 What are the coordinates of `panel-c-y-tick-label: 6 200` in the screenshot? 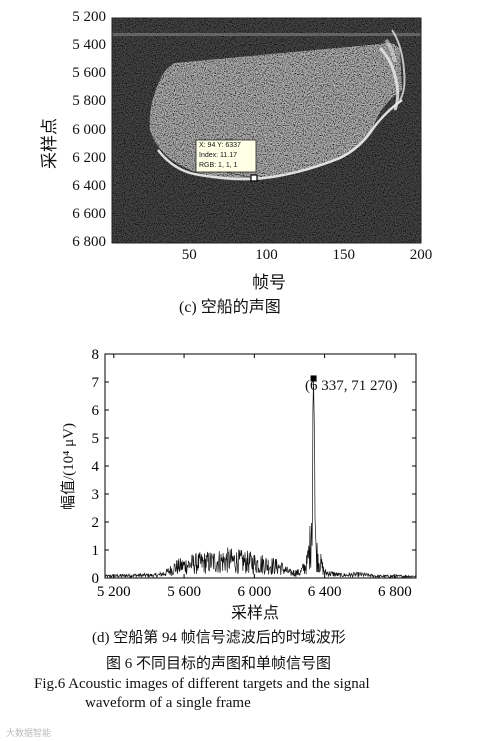 It's located at (89, 157).